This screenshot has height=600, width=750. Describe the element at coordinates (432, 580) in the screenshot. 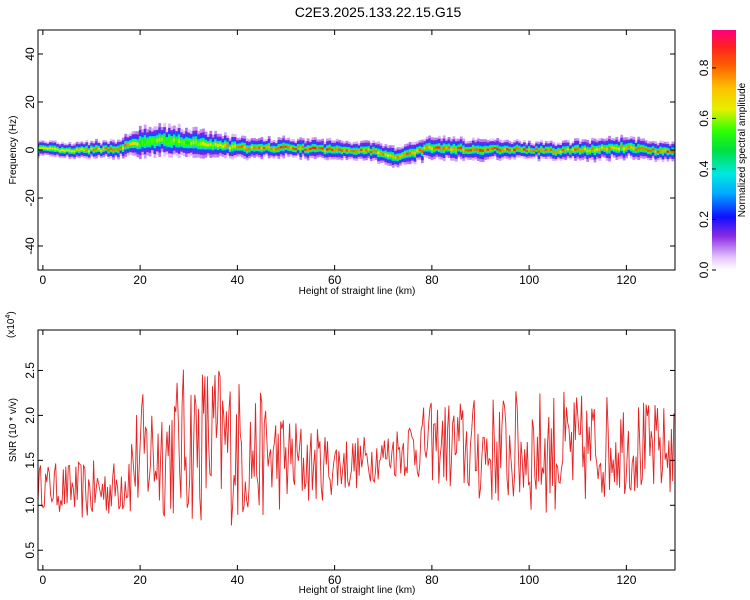

I see `x-tick-label: 80` at that location.